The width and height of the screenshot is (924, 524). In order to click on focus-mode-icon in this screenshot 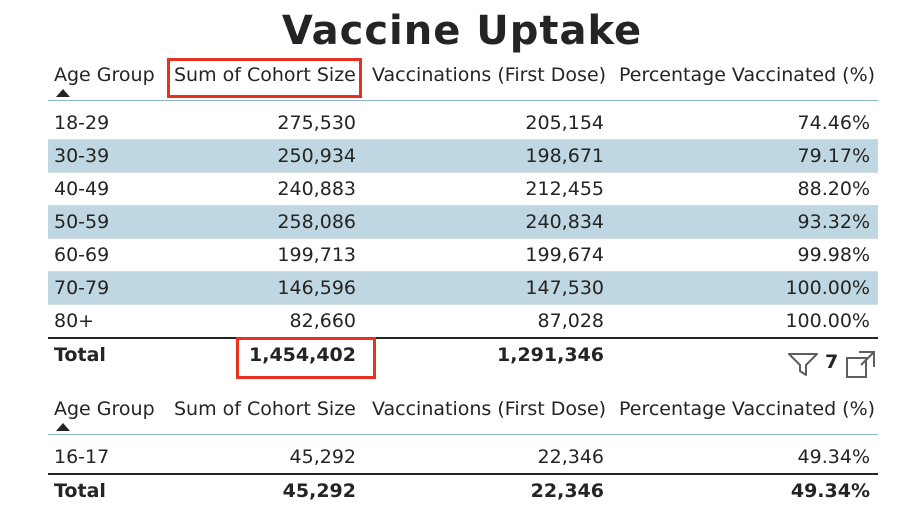, I will do `click(861, 366)`.